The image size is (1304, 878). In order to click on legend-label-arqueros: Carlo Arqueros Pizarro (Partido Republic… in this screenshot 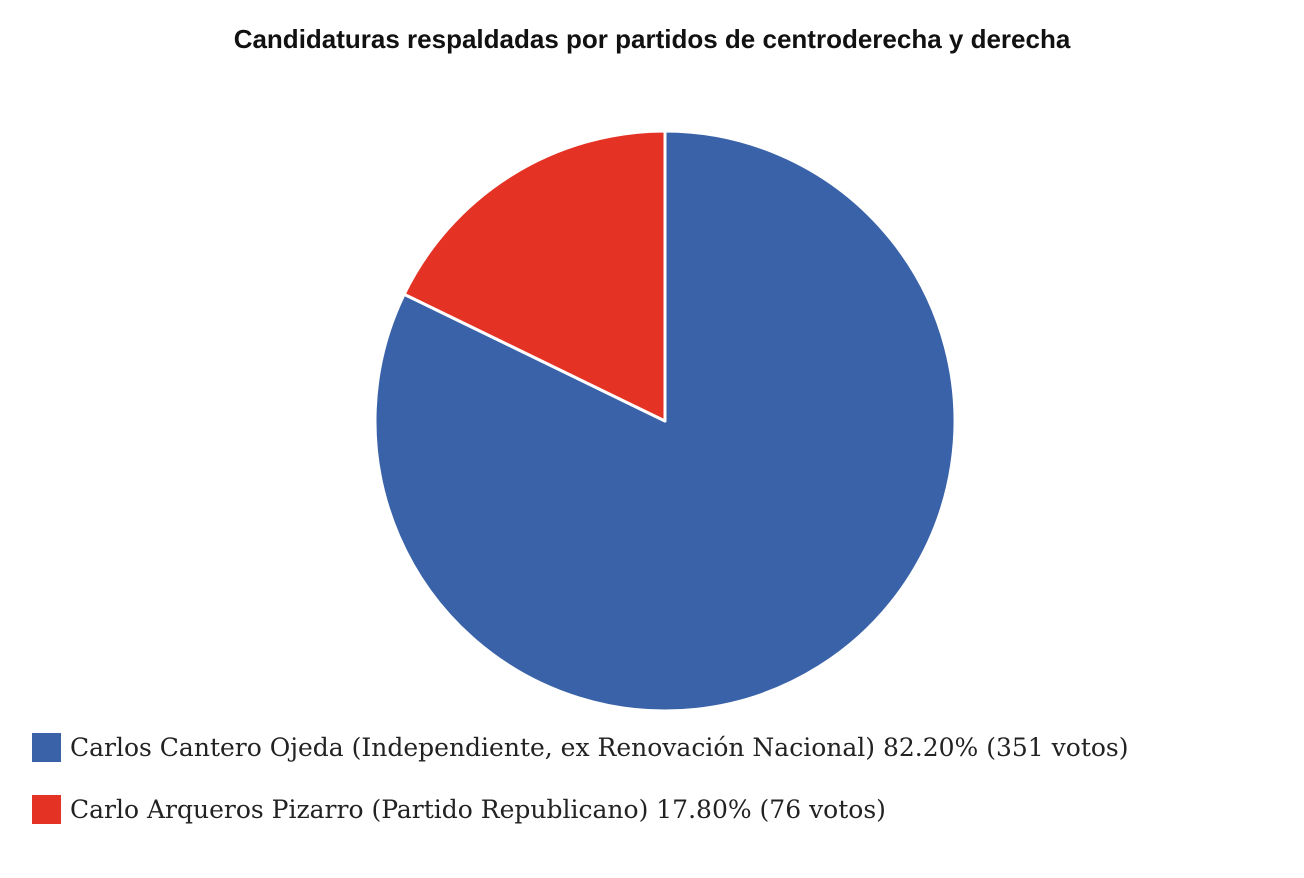, I will do `click(478, 809)`.